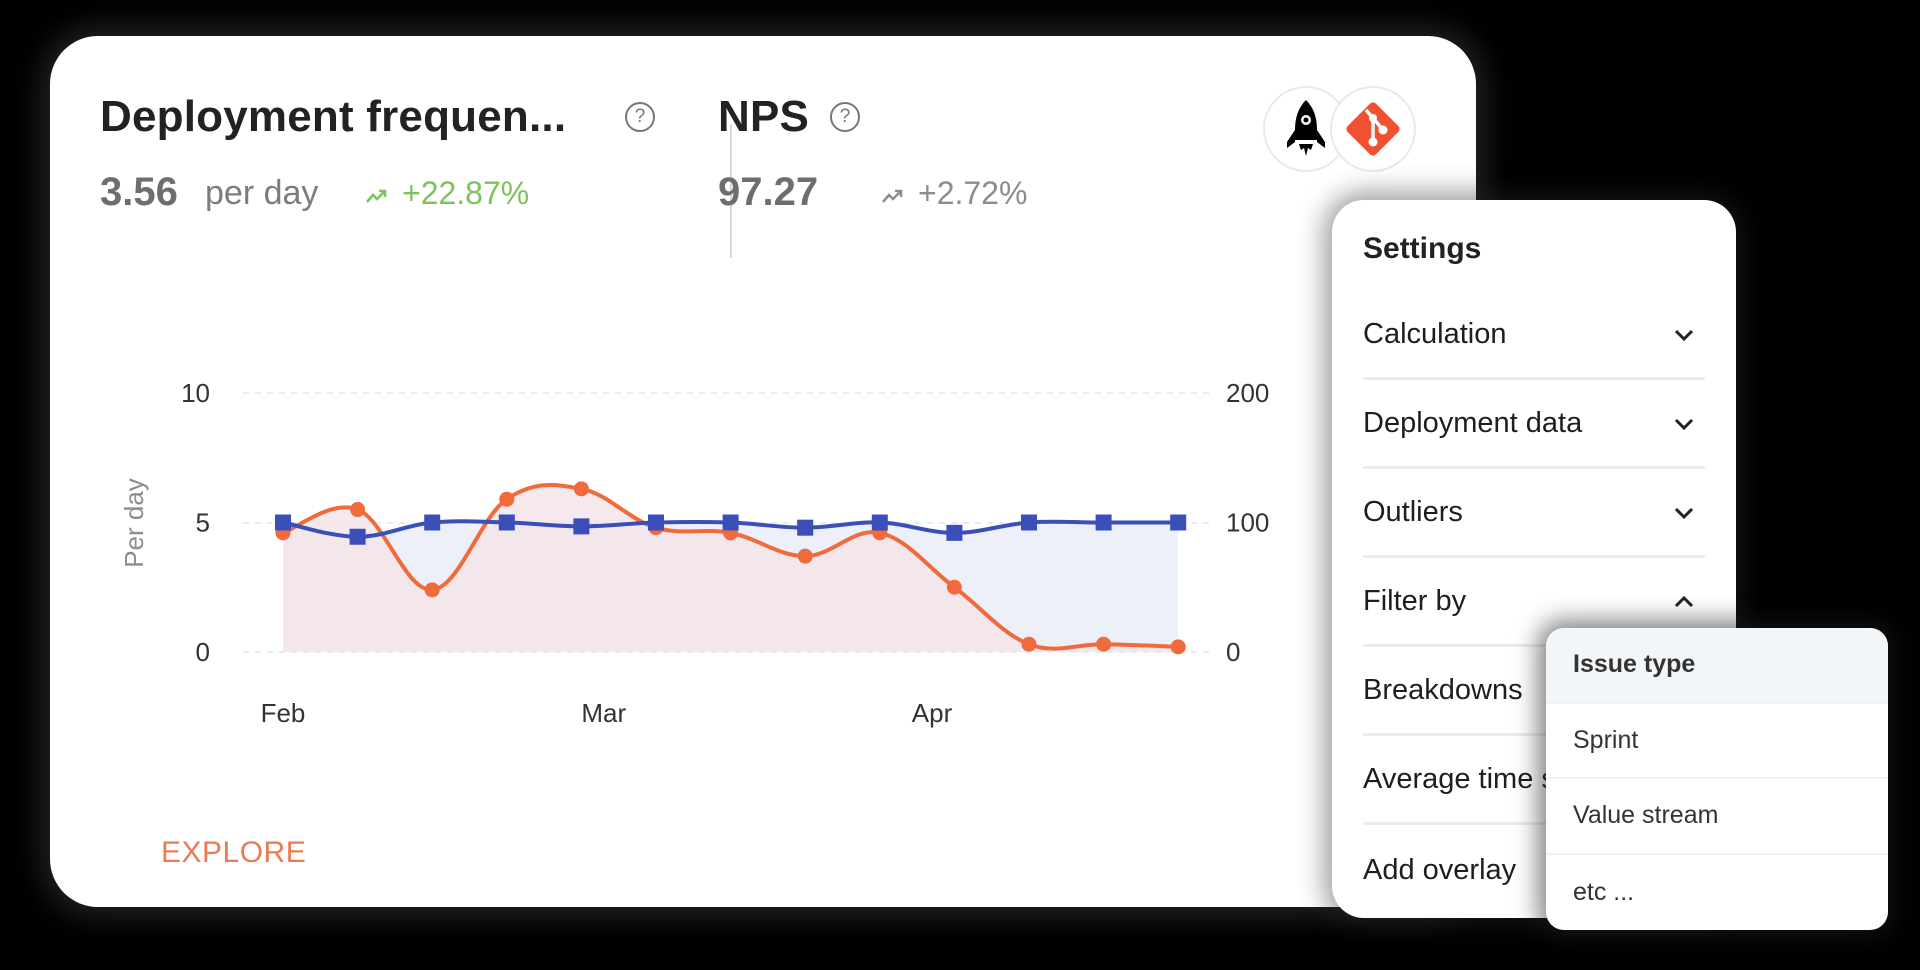 Image resolution: width=1920 pixels, height=970 pixels. What do you see at coordinates (1440, 869) in the screenshot?
I see `settings-row-label: Add overlay` at bounding box center [1440, 869].